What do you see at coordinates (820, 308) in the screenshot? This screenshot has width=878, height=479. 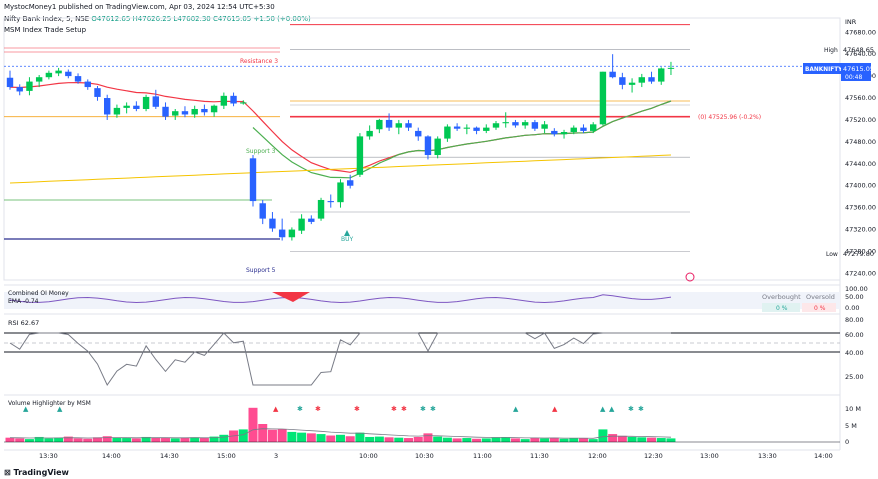 I see `oversold-value: 0 %` at bounding box center [820, 308].